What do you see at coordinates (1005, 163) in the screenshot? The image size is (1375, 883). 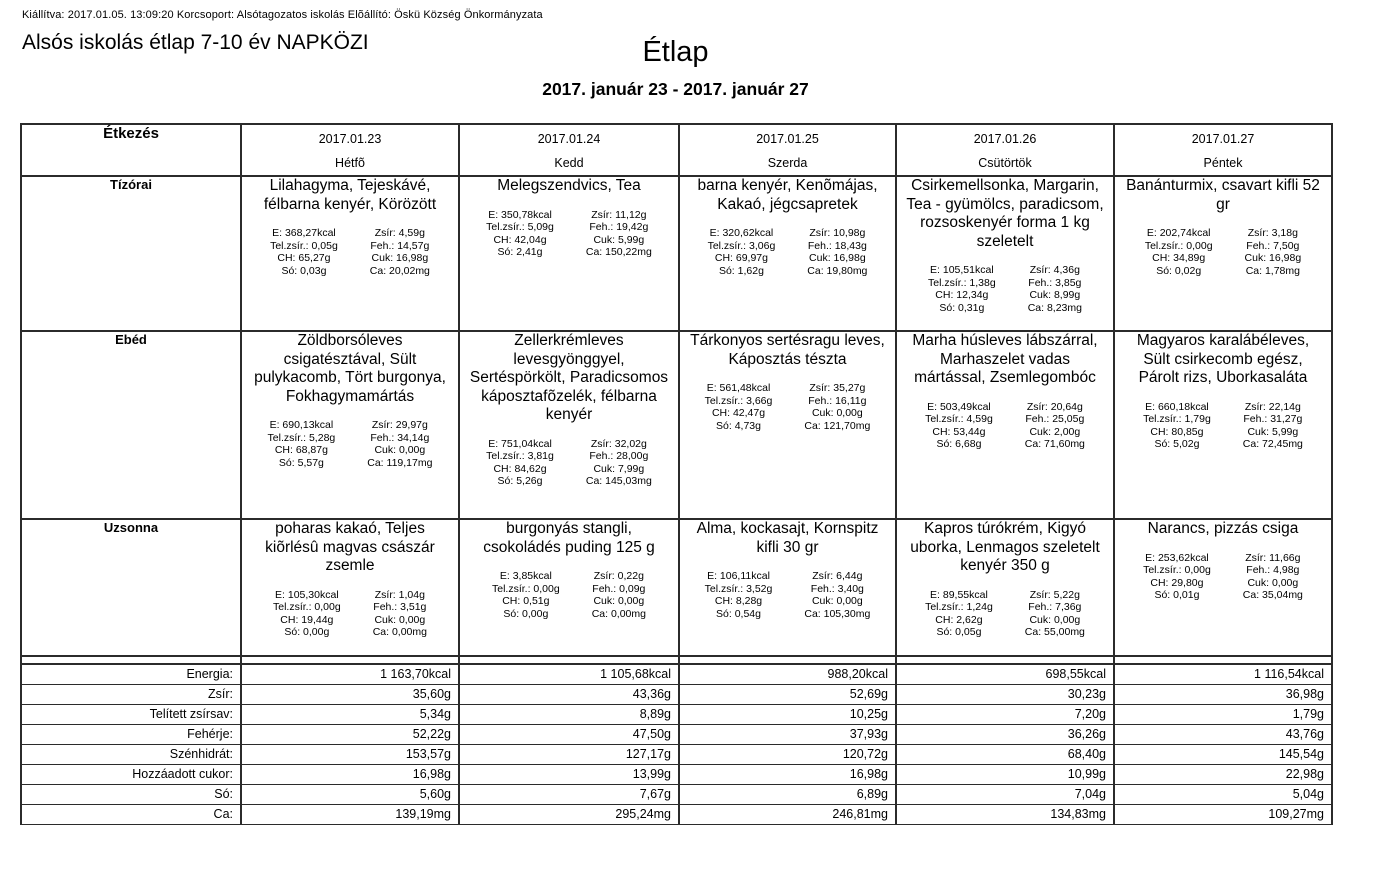 I see `header-day-name: Csütörtök` at bounding box center [1005, 163].